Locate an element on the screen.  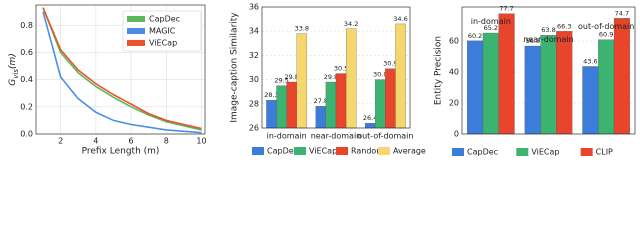
y-tick-label: 32 is located at coordinates (254, 55).